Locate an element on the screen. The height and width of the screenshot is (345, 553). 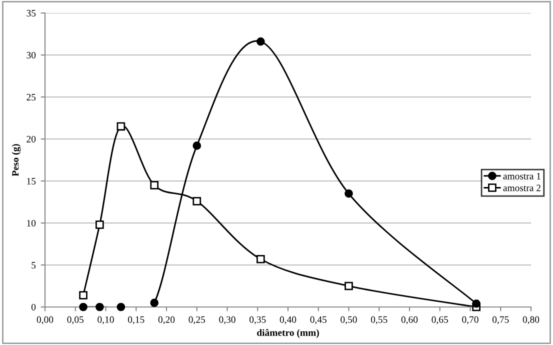
y-axis-title: Peso (g) is located at coordinates (16, 160).